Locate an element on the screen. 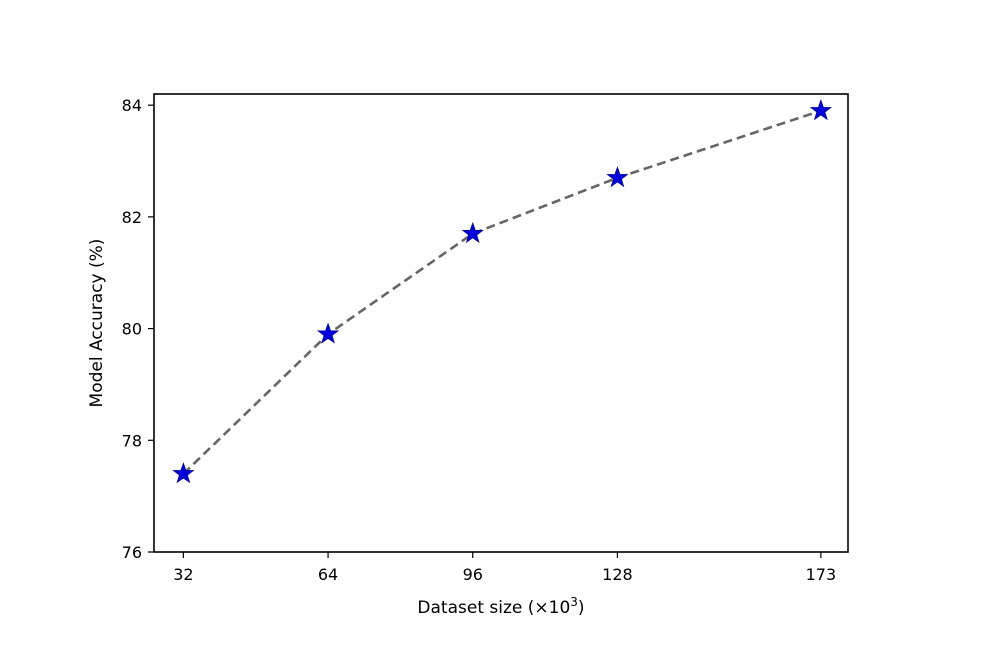  y-tick-label: 78 is located at coordinates (132, 440).